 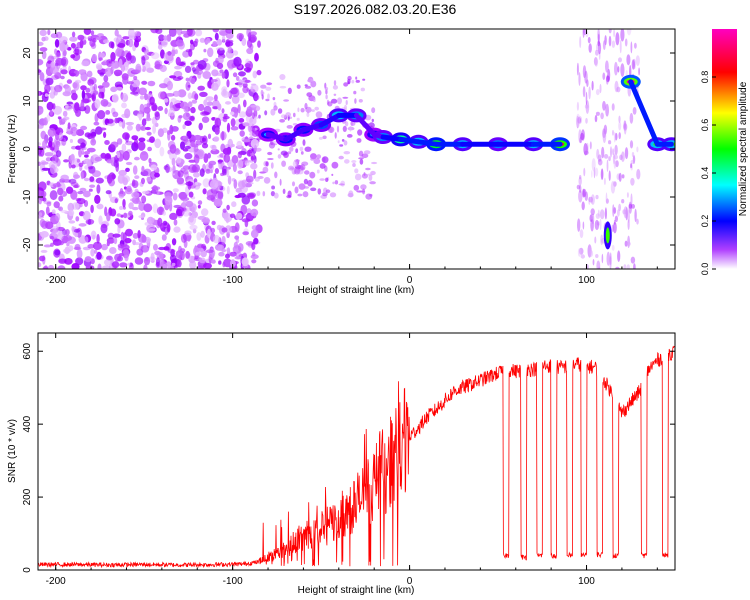 What do you see at coordinates (724, 149) in the screenshot?
I see `colorbar-gradient` at bounding box center [724, 149].